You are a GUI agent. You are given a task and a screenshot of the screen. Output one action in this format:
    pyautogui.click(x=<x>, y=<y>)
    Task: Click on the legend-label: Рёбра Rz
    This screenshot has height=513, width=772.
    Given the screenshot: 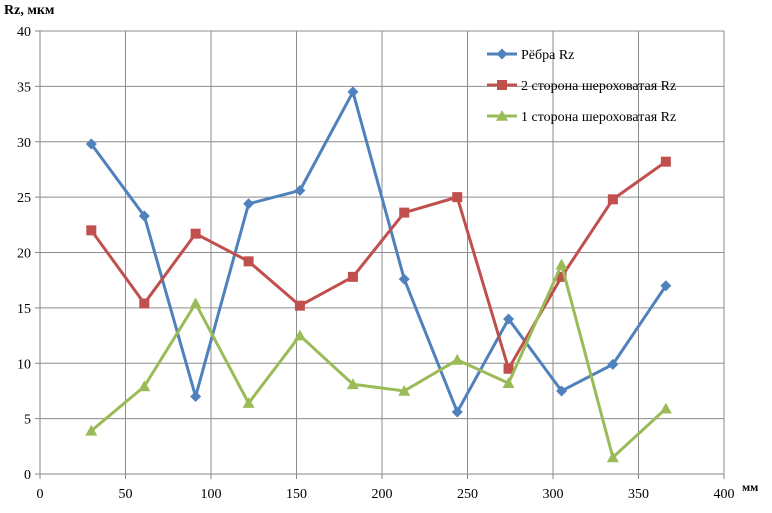 What is the action you would take?
    pyautogui.click(x=547, y=55)
    